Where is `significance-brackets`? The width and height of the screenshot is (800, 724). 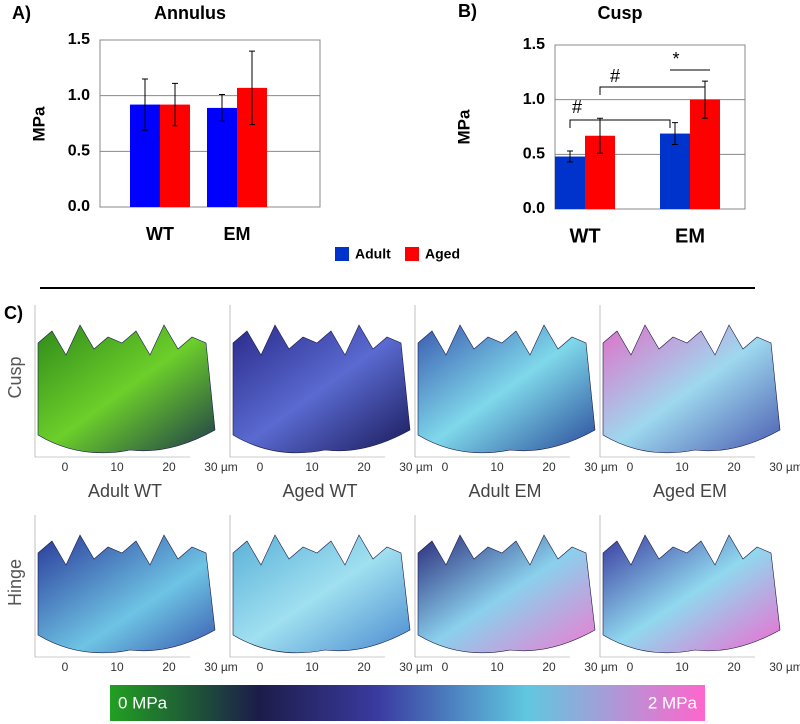
significance-brackets is located at coordinates (639, 98).